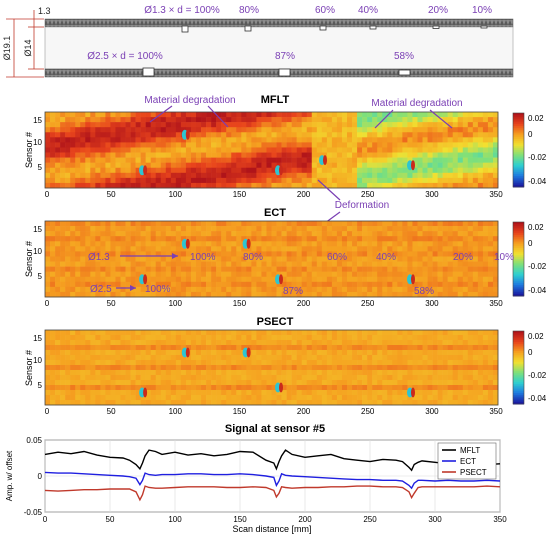 This screenshot has width=550, height=543. What do you see at coordinates (145, 392) in the screenshot?
I see `defect-indication` at bounding box center [145, 392].